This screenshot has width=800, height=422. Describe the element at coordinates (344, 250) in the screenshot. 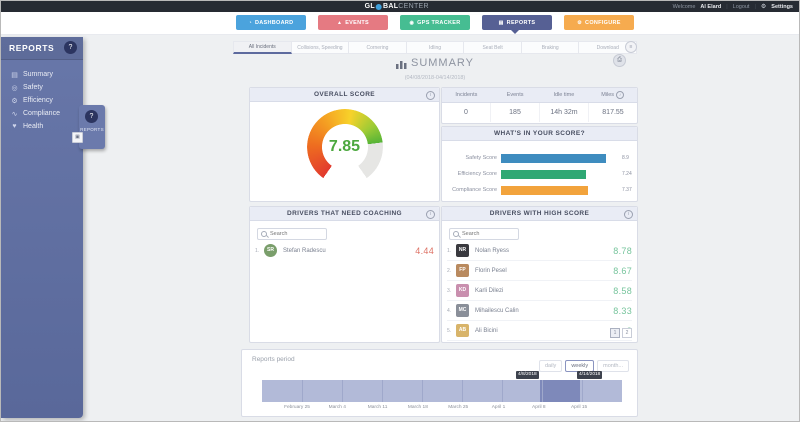

I see `driver-row: 1. SR Stefan Radescu 4.44` at that location.